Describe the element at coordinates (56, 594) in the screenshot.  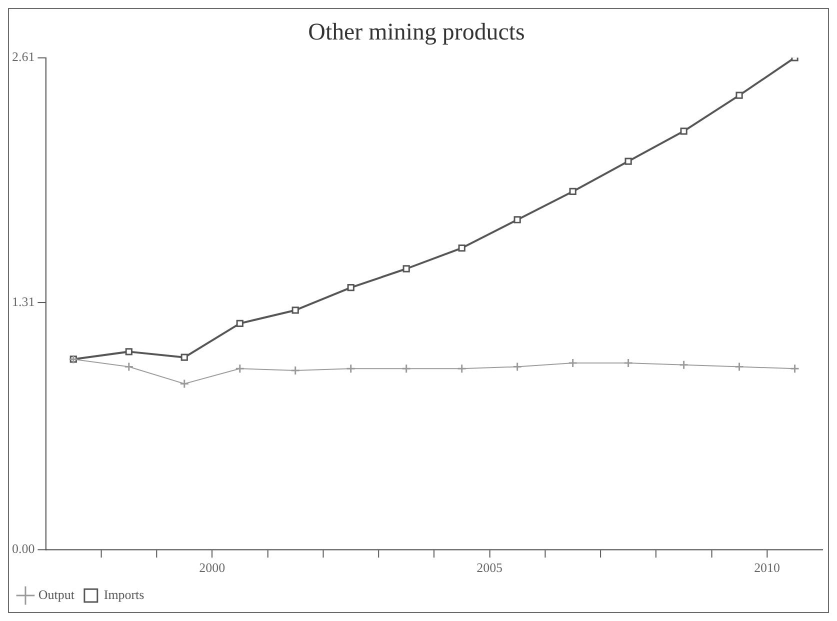
I see `legend-label: Output` at that location.